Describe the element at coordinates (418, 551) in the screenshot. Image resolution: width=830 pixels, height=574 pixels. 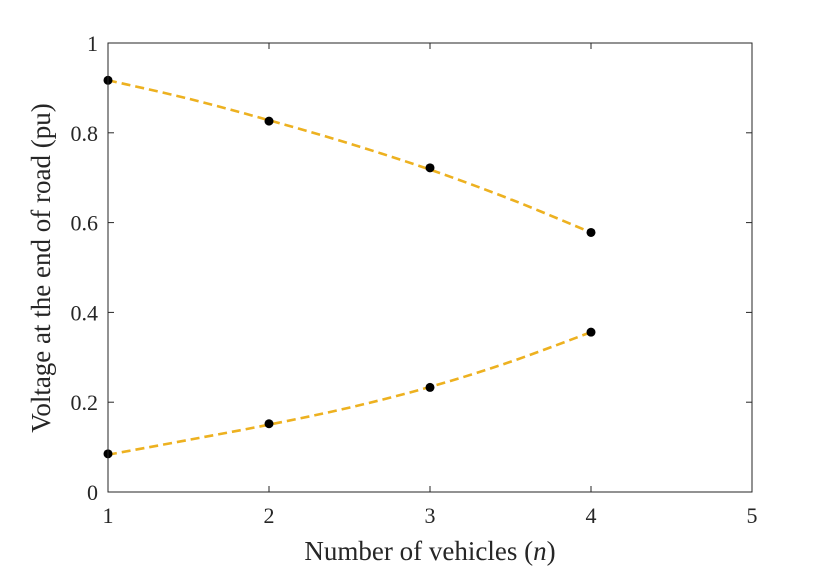
I see `x-axis-label-part: Number of vehicles (` at that location.